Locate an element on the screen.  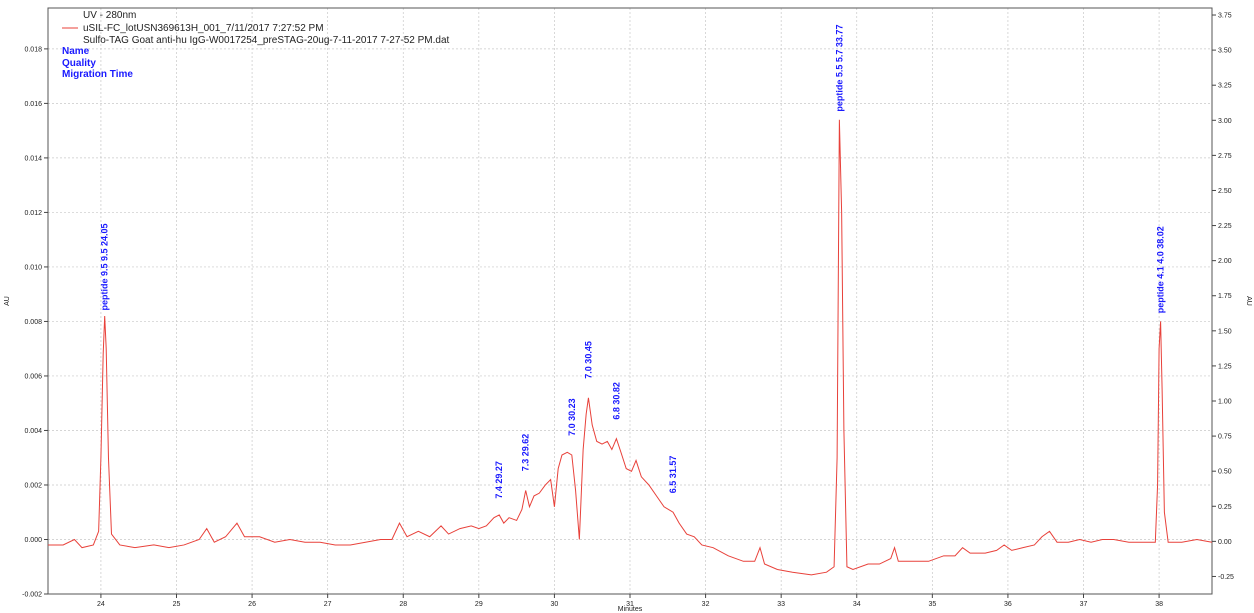
y-right-tick-label: 2.50 is located at coordinates (1225, 191).